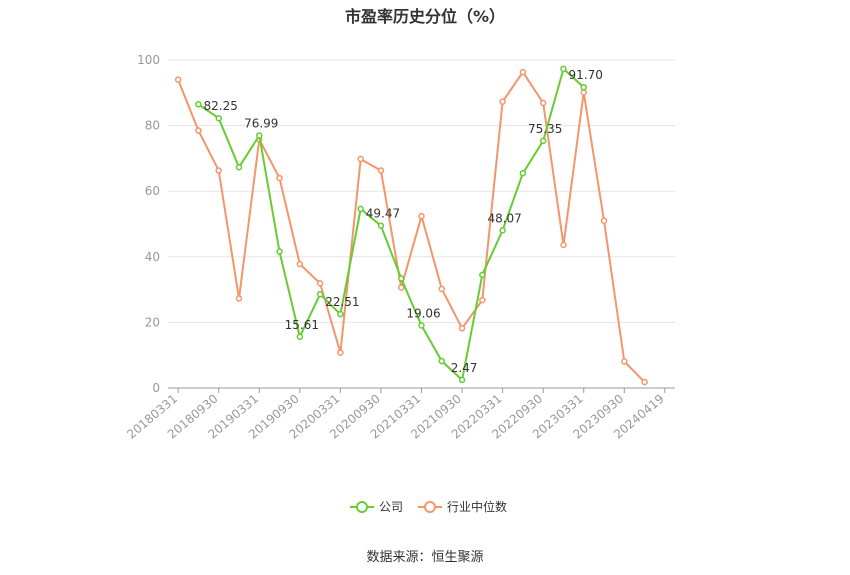 This screenshot has width=850, height=575. Describe the element at coordinates (221, 106) in the screenshot. I see `data-label: 82.25` at that location.